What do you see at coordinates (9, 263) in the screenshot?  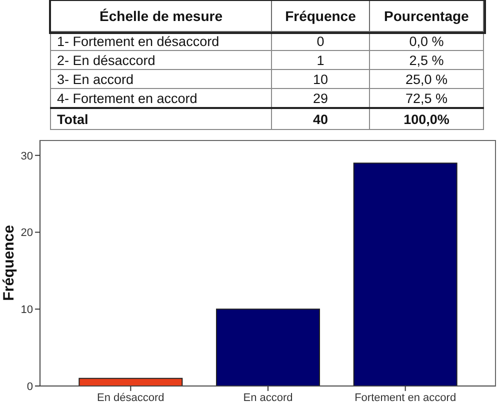 I see `y-axis-title: Fréquence` at bounding box center [9, 263].